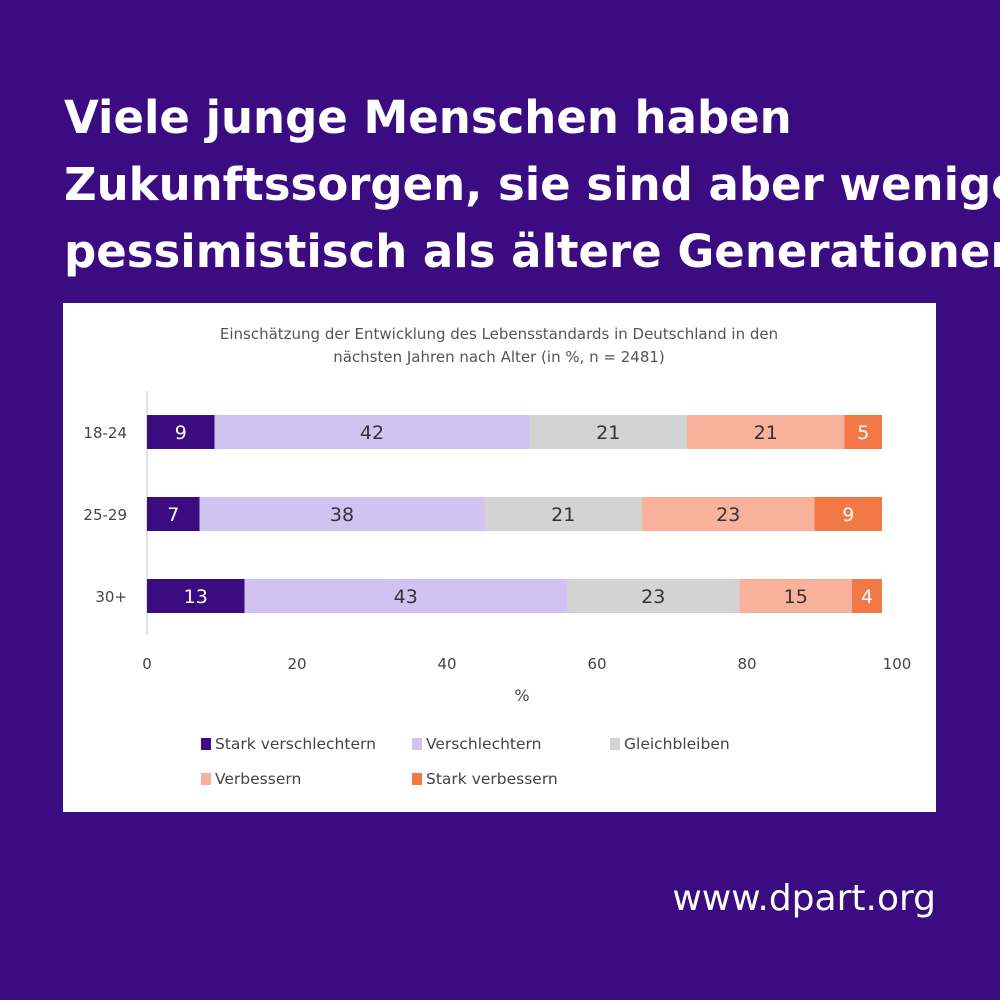  I want to click on bar-value-25-29-verschlechtern: 38, so click(342, 515).